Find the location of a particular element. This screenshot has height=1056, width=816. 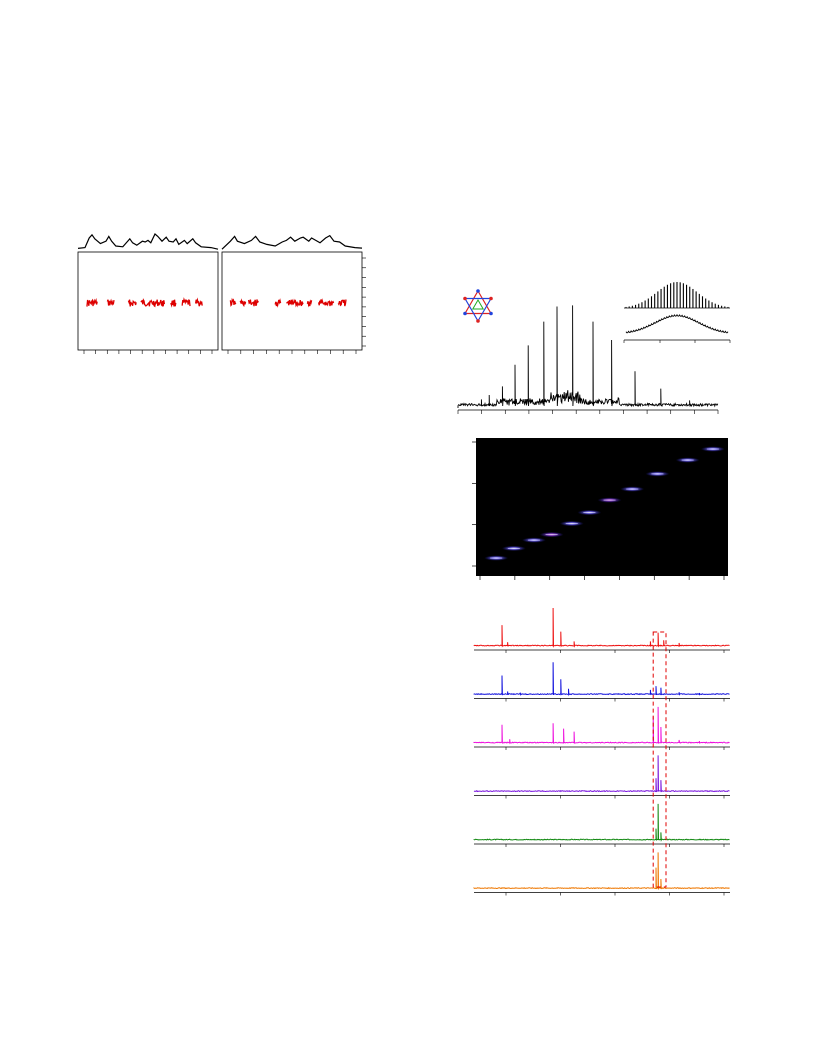

panel-b-trace is located at coordinates (292, 243).